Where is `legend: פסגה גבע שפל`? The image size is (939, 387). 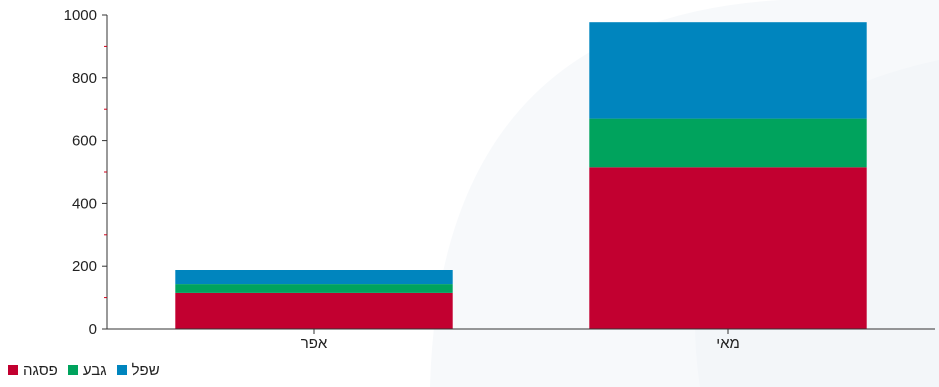 legend: פסגה גבע שפל is located at coordinates (84, 370).